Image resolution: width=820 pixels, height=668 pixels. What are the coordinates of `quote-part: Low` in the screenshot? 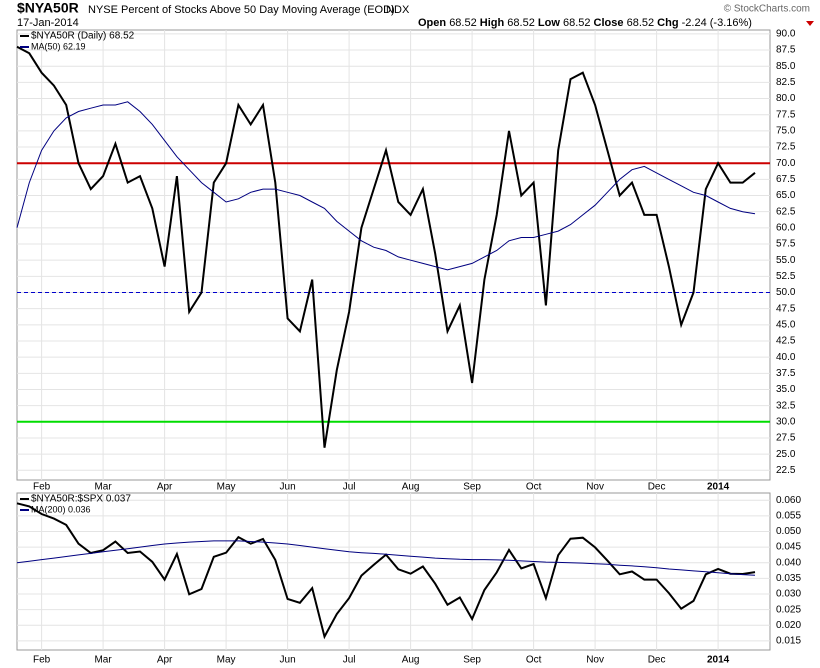 It's located at (549, 23).